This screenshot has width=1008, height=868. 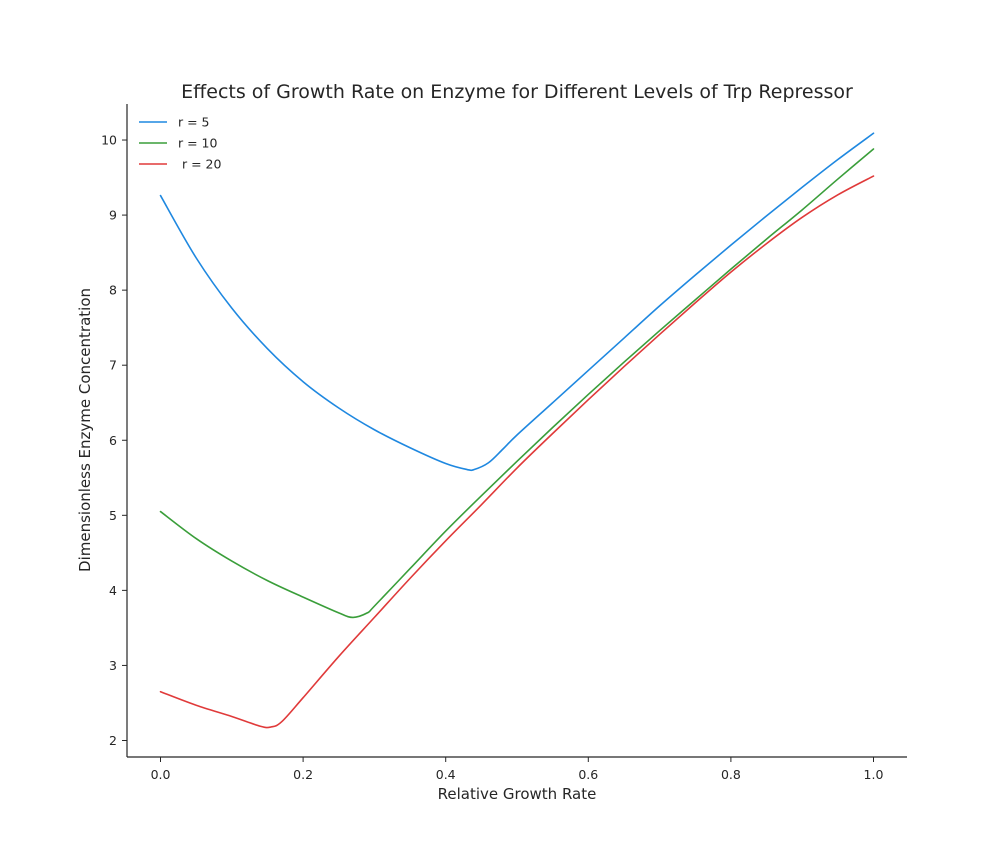 What do you see at coordinates (113, 215) in the screenshot?
I see `y-tick-label: 9` at bounding box center [113, 215].